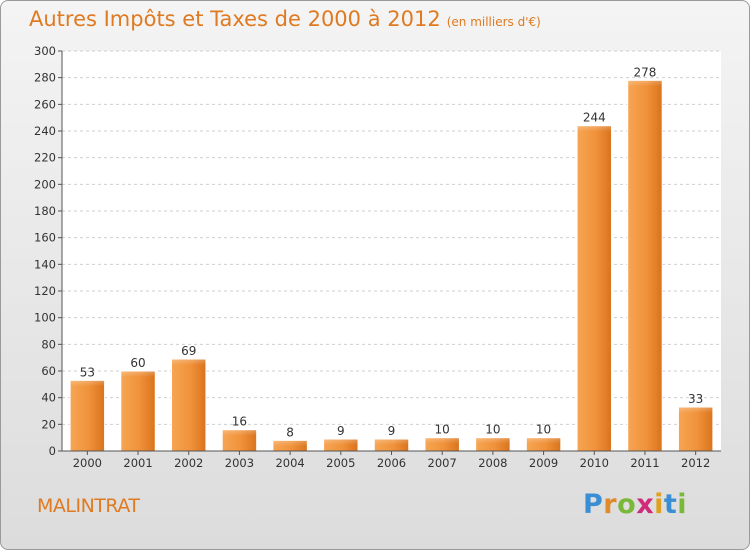  What do you see at coordinates (137, 463) in the screenshot?
I see `x-tick-label-2001: 2001` at bounding box center [137, 463].